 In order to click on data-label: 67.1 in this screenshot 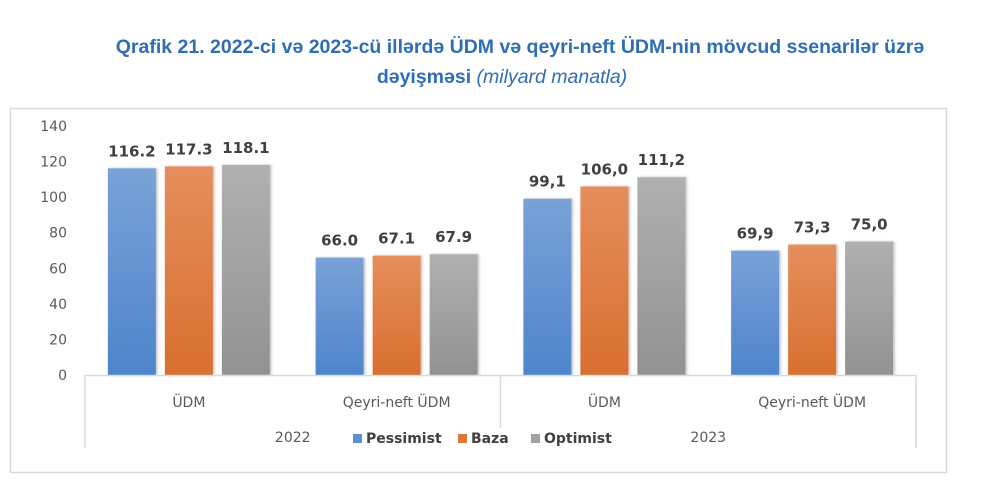, I will do `click(396, 239)`.